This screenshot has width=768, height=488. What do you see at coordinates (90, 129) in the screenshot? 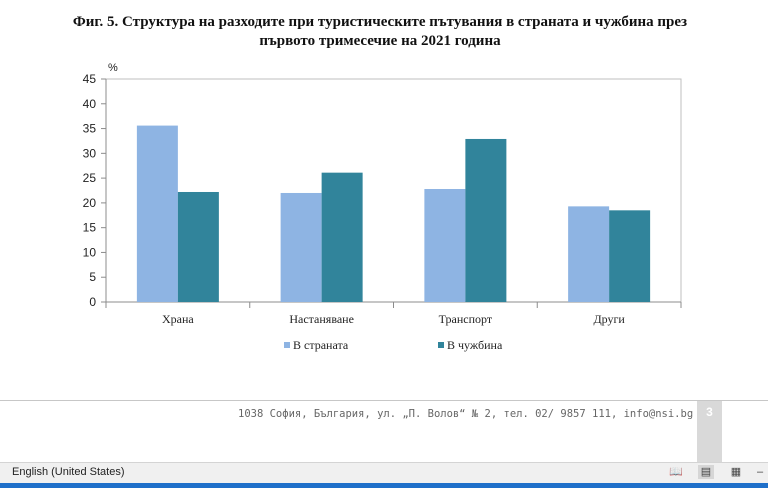
I see `y-tick-label: 35` at bounding box center [90, 129].